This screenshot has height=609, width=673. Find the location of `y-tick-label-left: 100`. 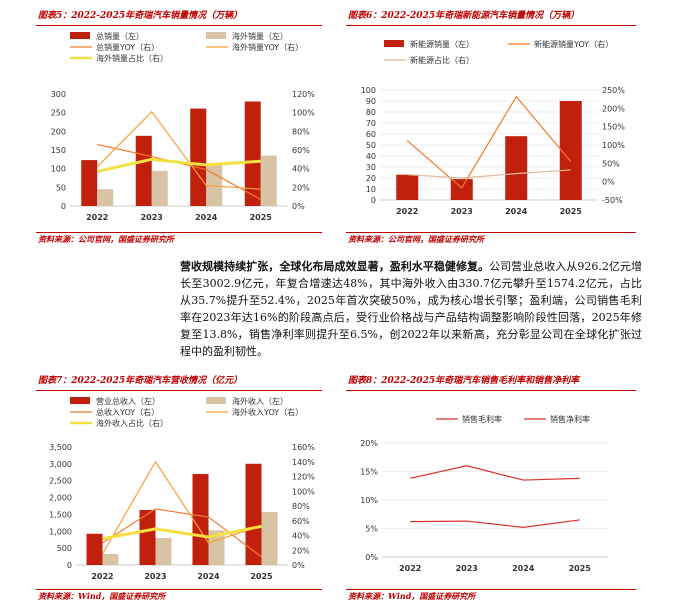

y-tick-label-left: 100 is located at coordinates (368, 90).